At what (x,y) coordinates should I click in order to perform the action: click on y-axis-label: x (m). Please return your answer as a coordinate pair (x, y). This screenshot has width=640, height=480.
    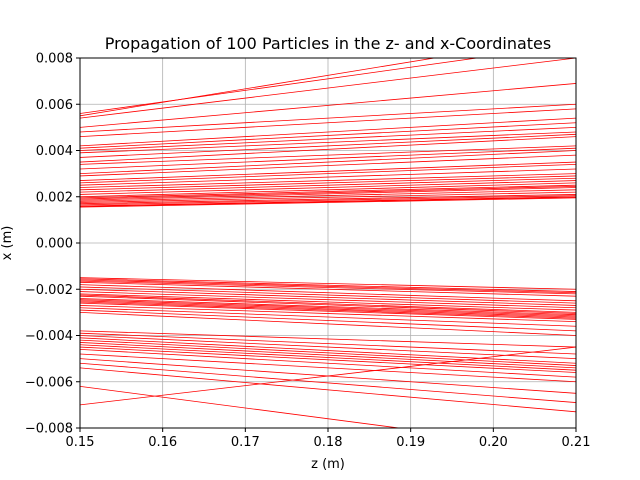
    Looking at the image, I should click on (7, 243).